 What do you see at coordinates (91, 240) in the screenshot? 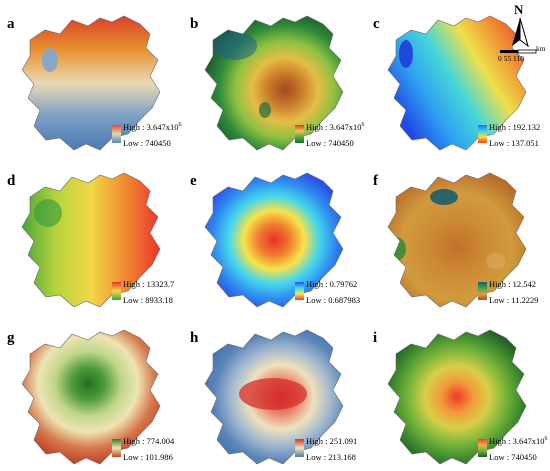
I see `map-d-svg` at bounding box center [91, 240].